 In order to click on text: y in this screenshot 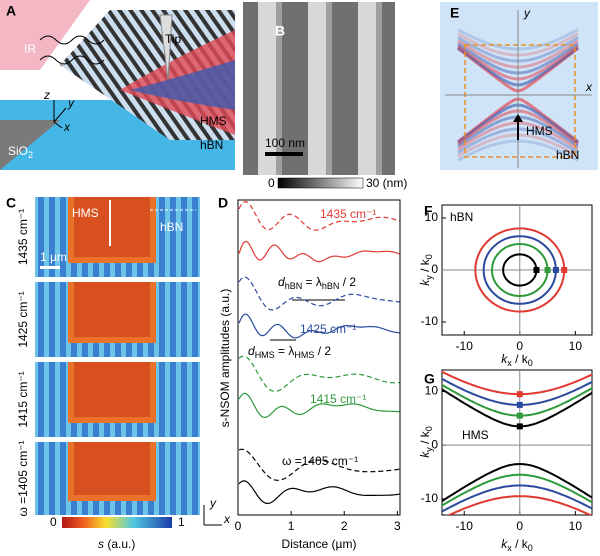, I will do `click(429, 277)`.